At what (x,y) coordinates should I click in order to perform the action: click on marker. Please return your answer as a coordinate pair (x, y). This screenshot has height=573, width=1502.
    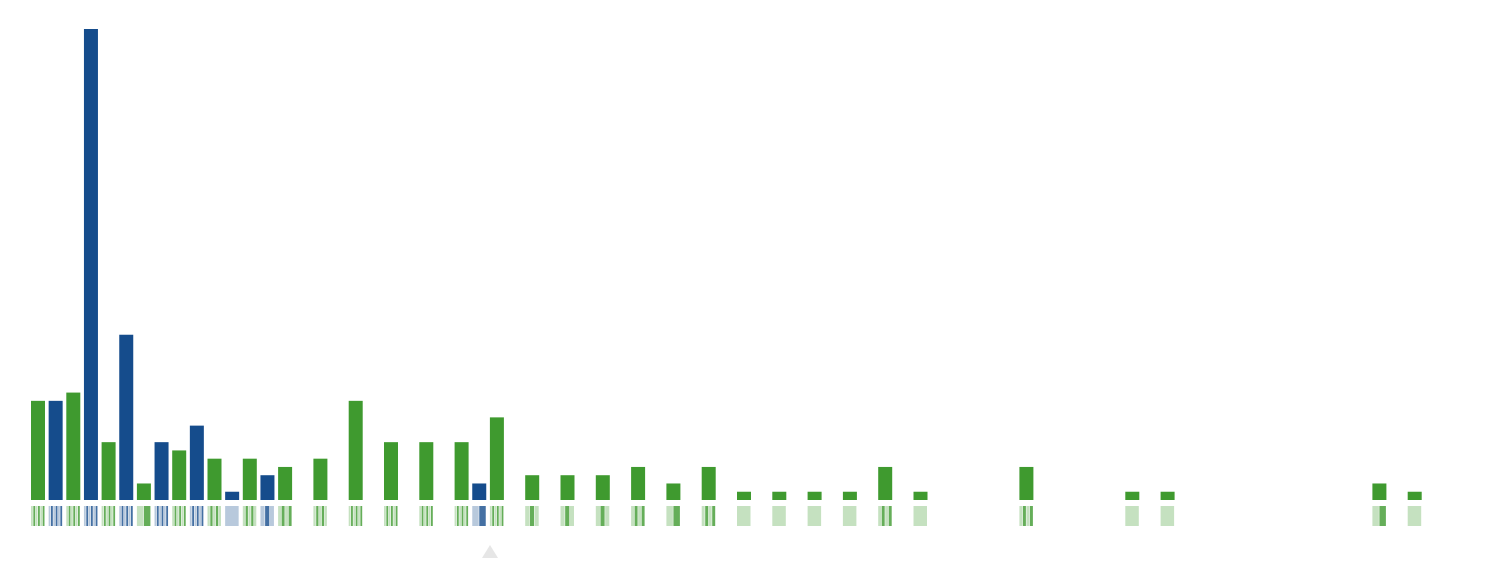
    Looking at the image, I should click on (490, 551).